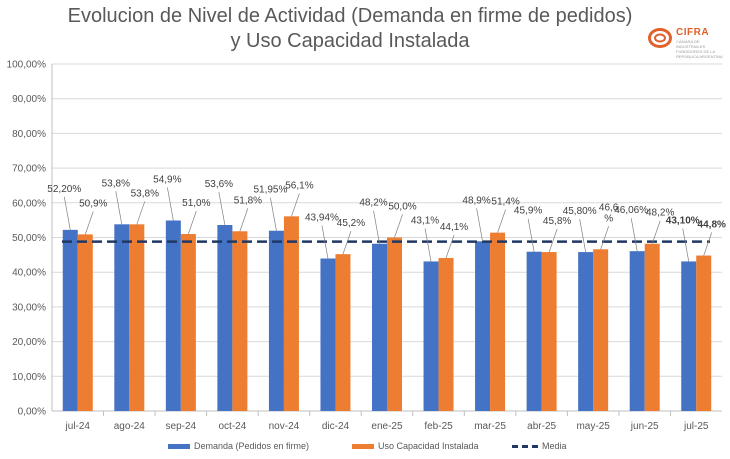  Describe the element at coordinates (336, 426) in the screenshot. I see `x-tick-label: dic-24` at that location.